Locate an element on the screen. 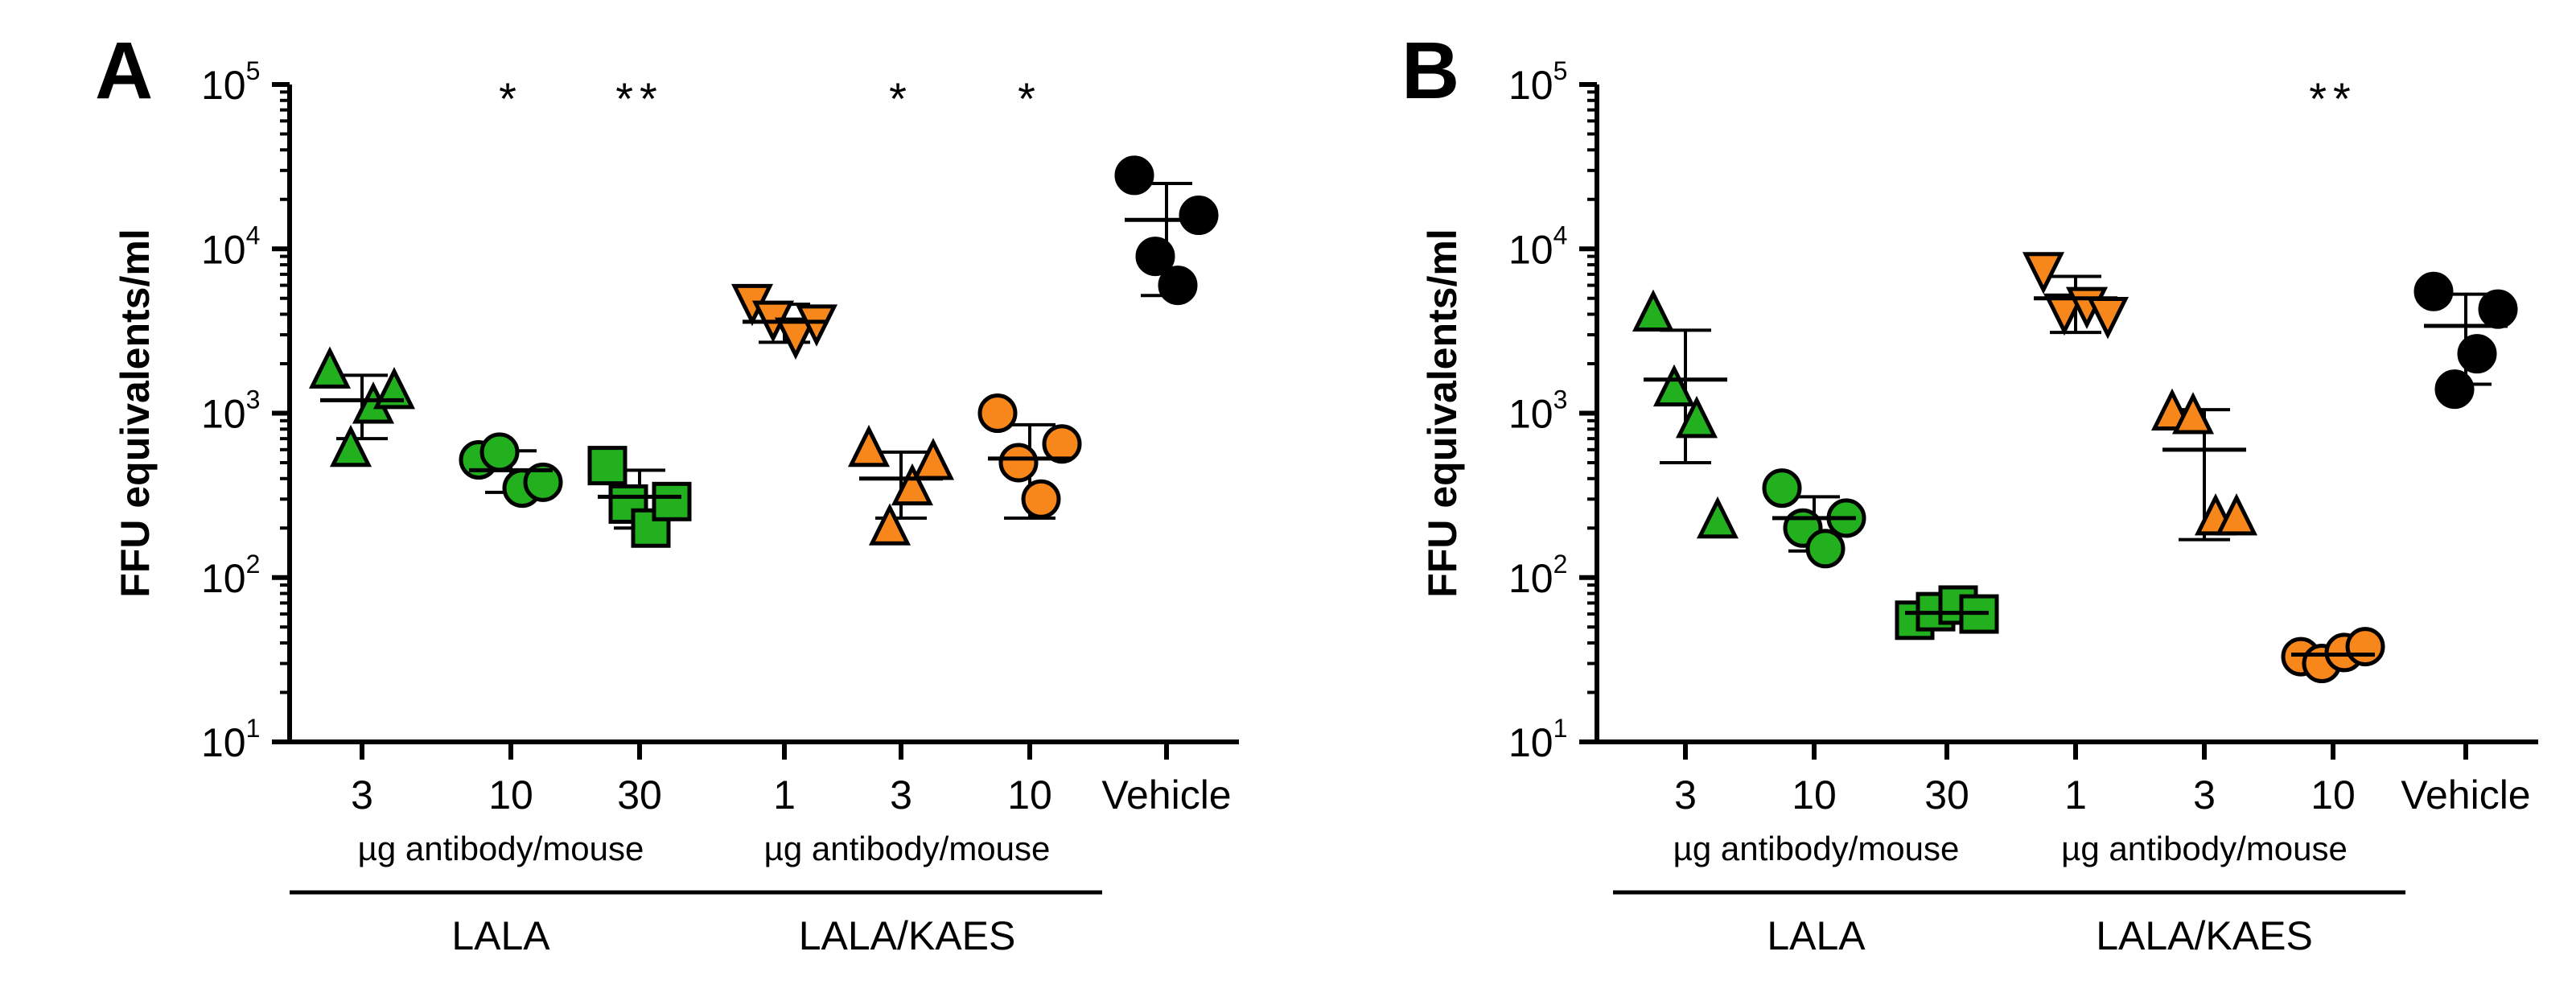 Image resolution: width=2576 pixels, height=1001 pixels. panel-letter: A is located at coordinates (124, 71).